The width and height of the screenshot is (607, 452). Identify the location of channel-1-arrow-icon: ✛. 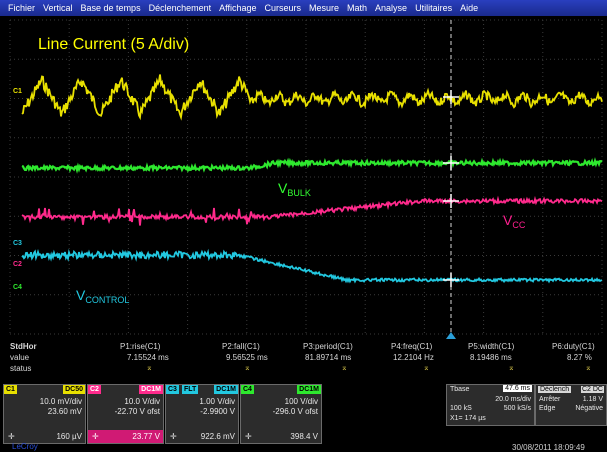
(11, 436).